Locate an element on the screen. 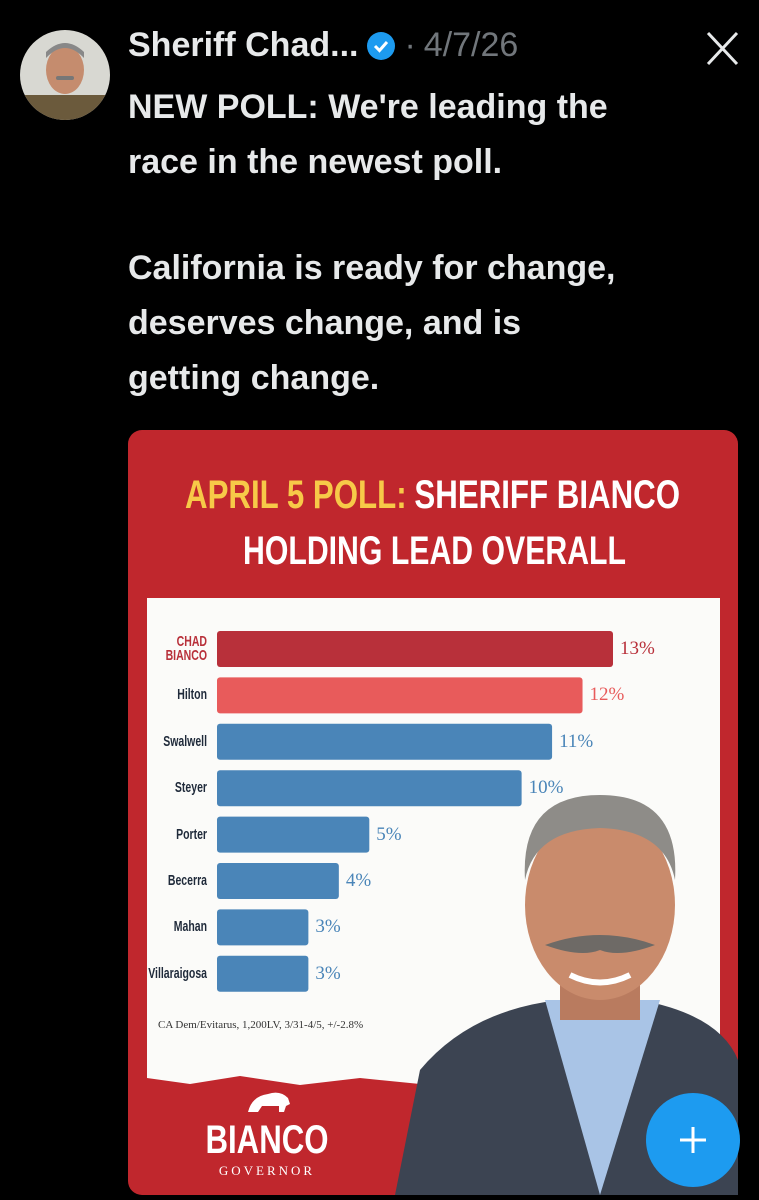  category-label: Mahan is located at coordinates (190, 927).